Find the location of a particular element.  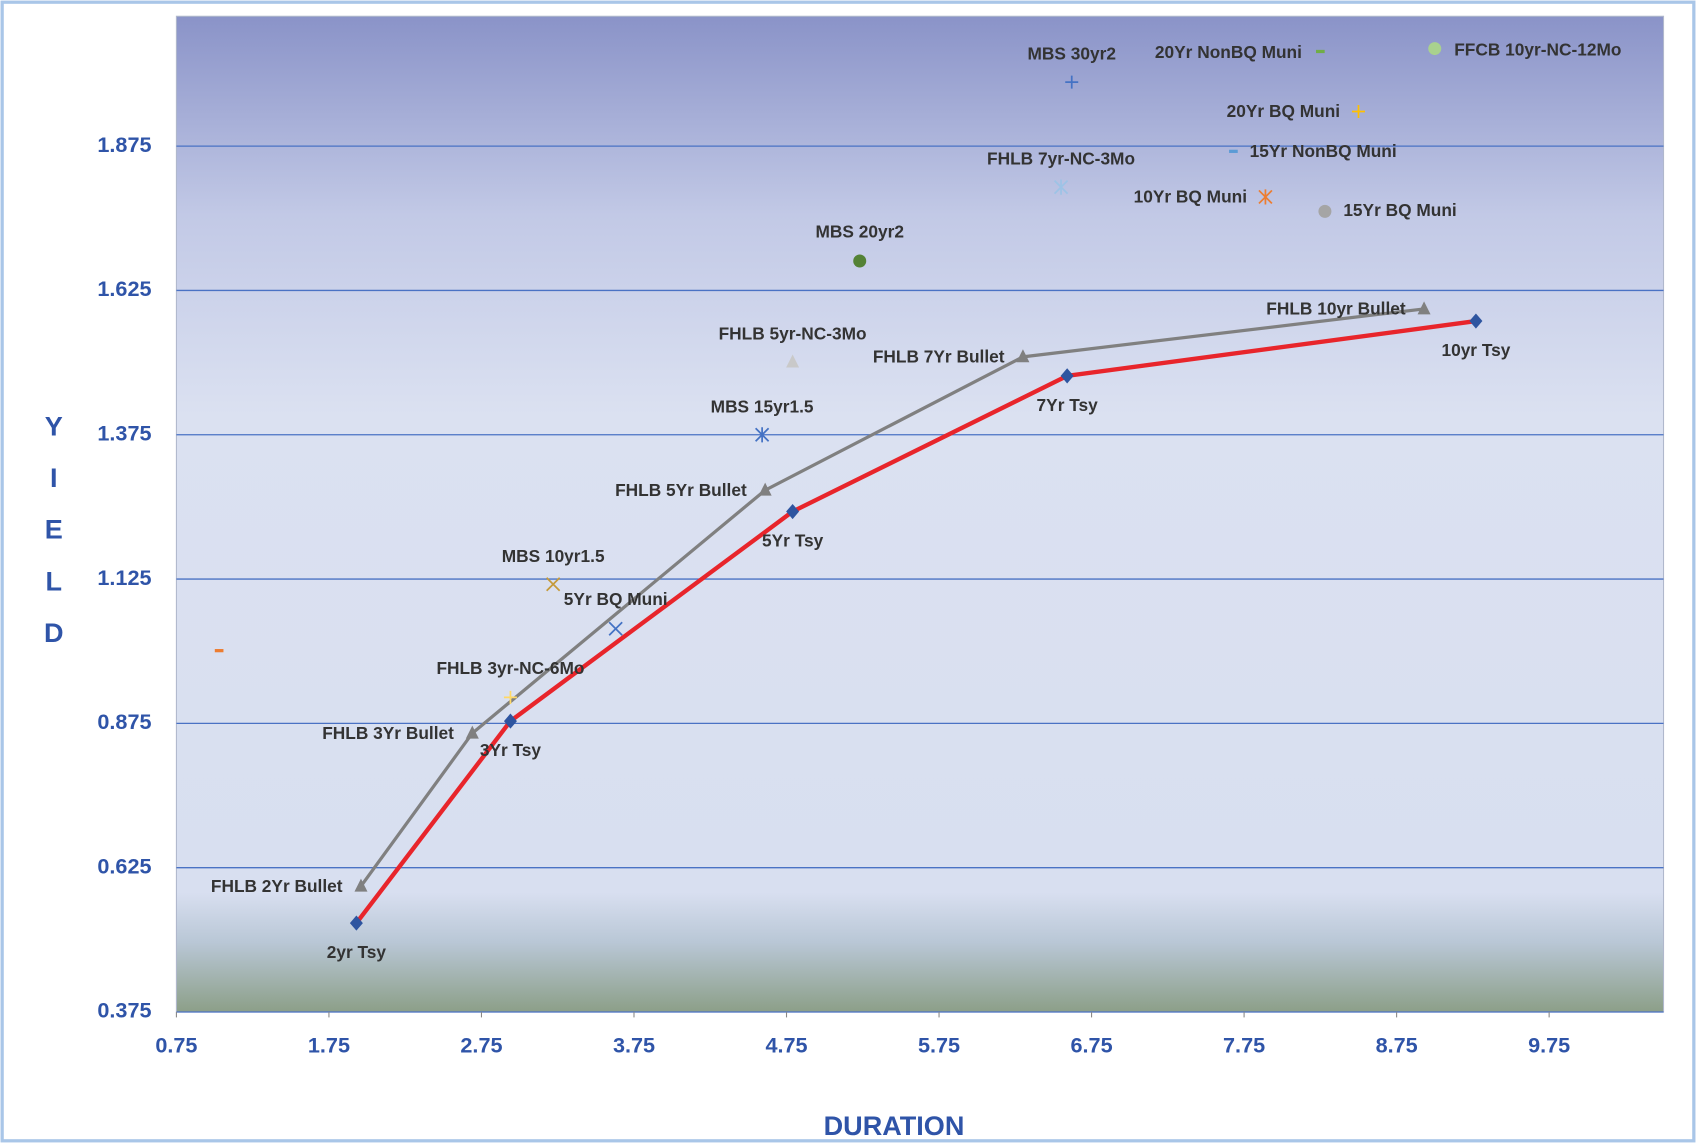

point-label: 20Yr NonBQ Muni is located at coordinates (1228, 52).